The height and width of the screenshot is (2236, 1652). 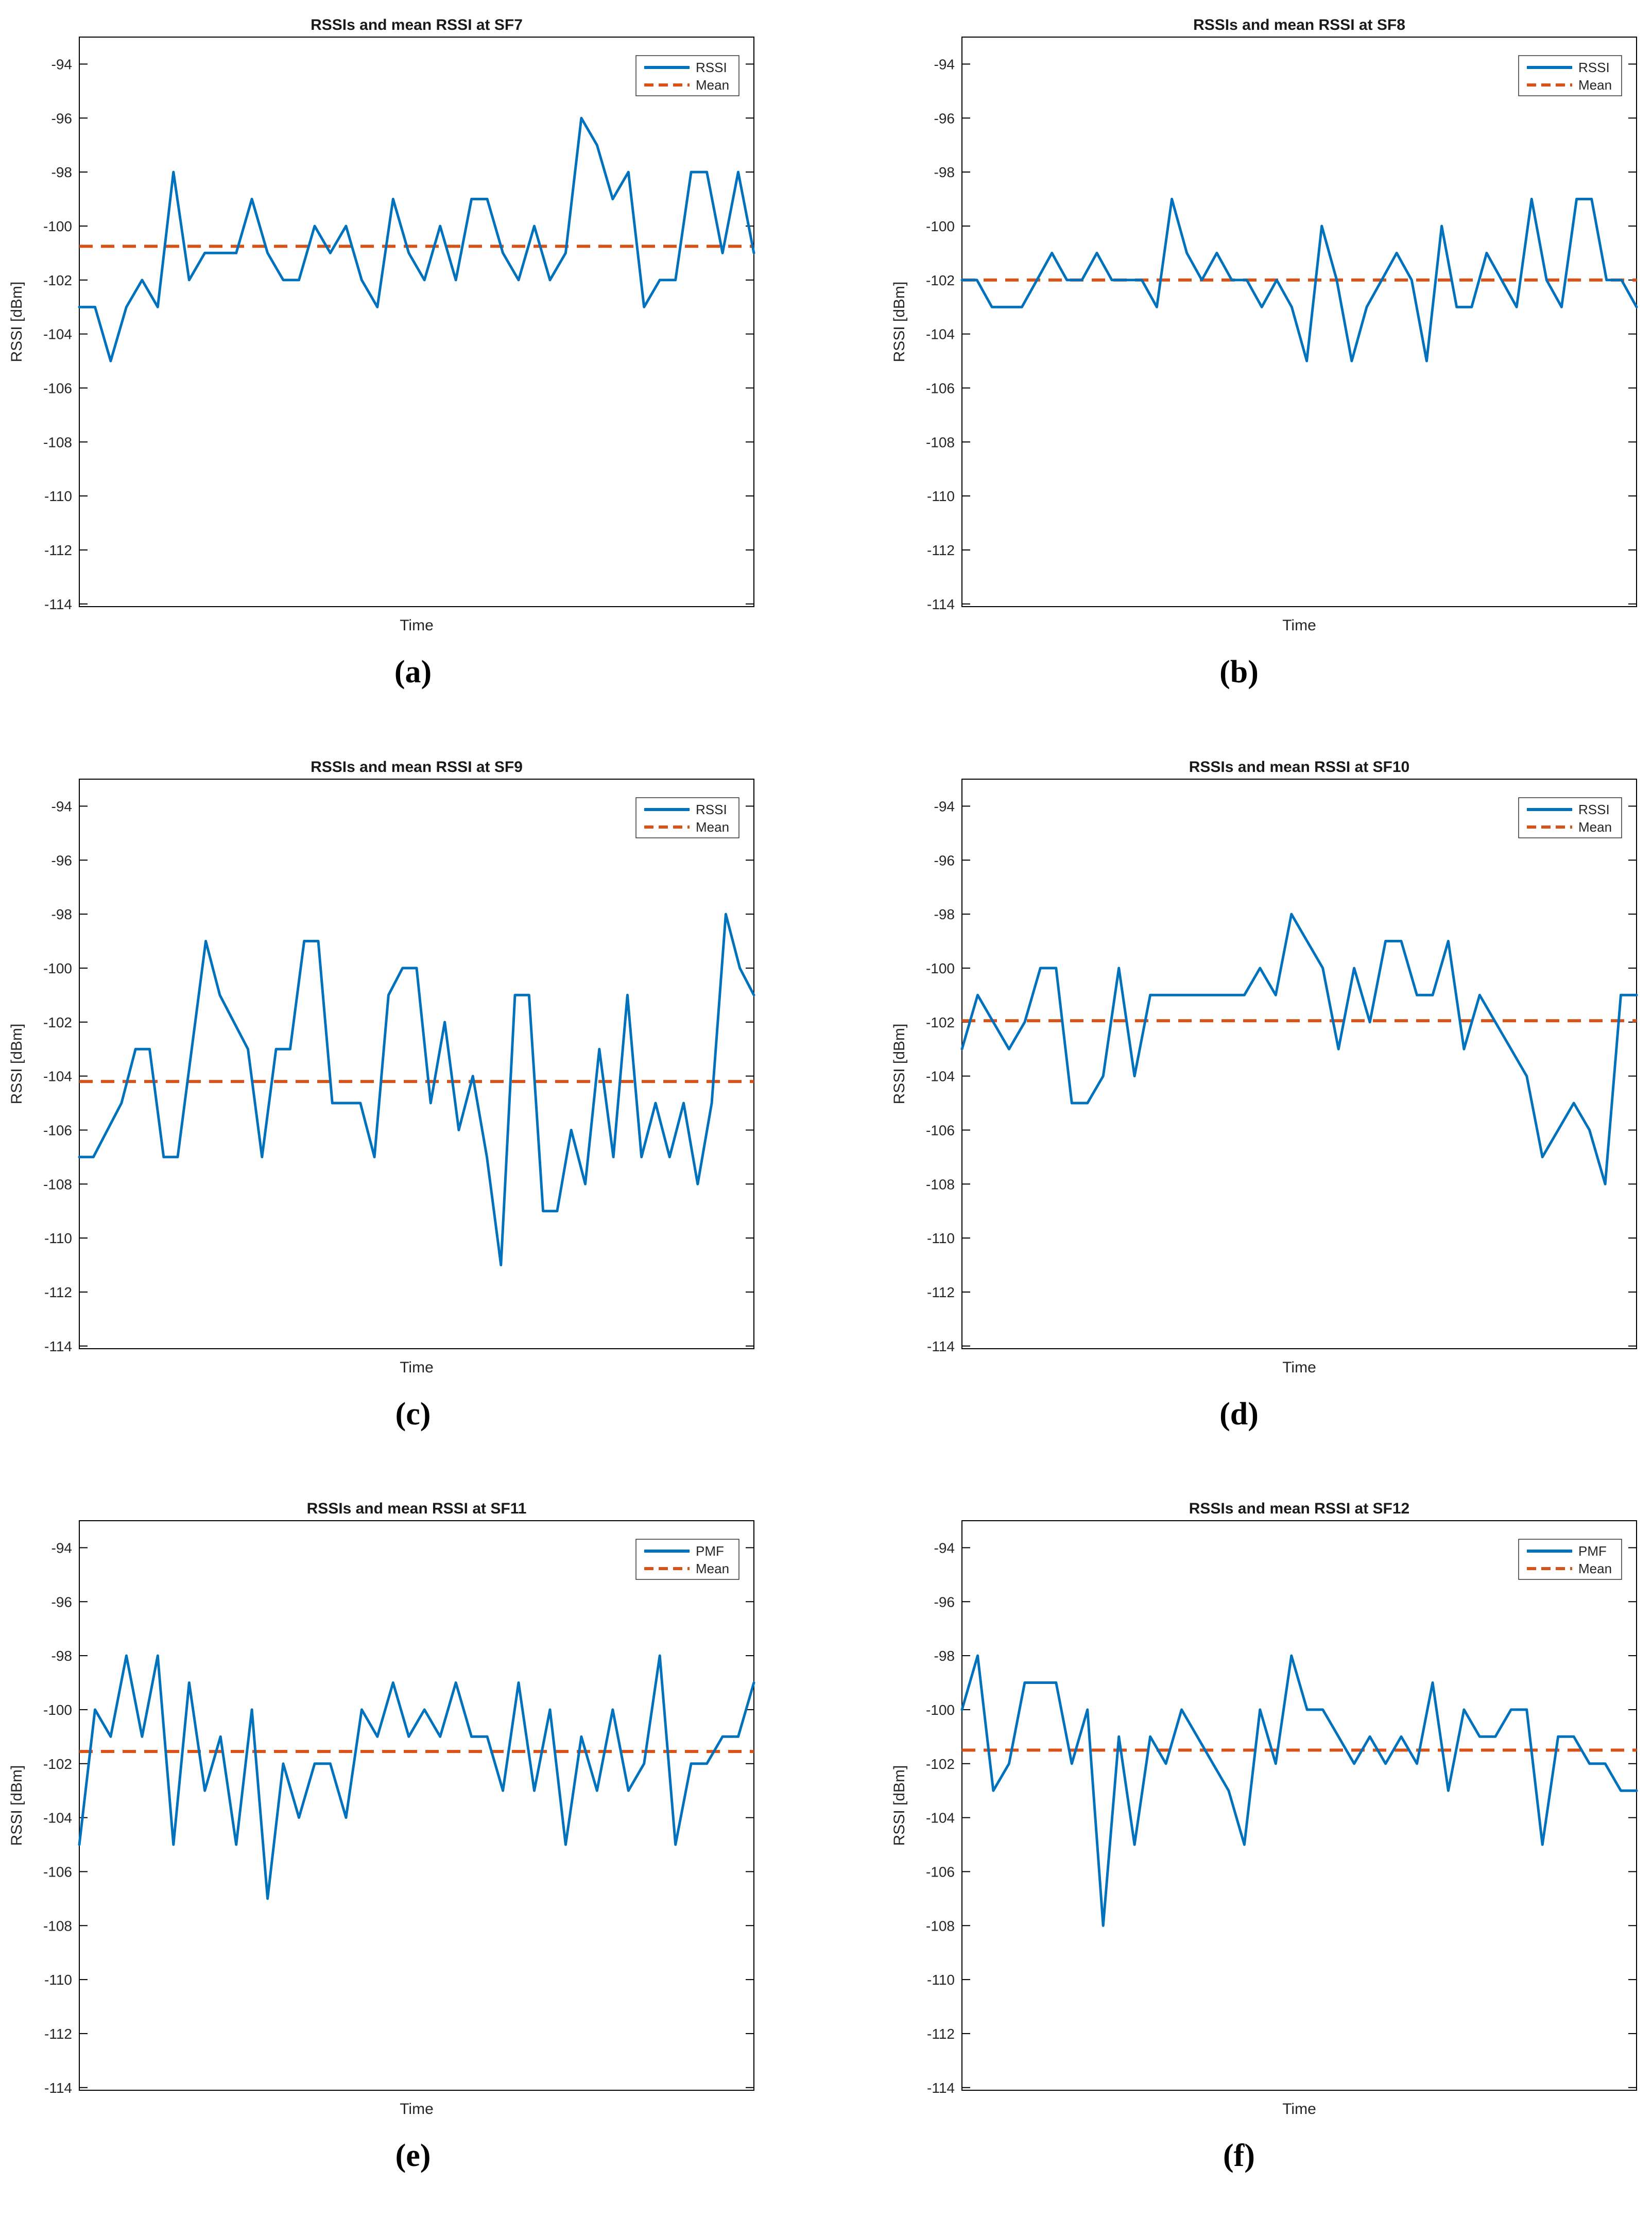 What do you see at coordinates (1239, 1414) in the screenshot?
I see `panel-caption-d: (d)` at bounding box center [1239, 1414].